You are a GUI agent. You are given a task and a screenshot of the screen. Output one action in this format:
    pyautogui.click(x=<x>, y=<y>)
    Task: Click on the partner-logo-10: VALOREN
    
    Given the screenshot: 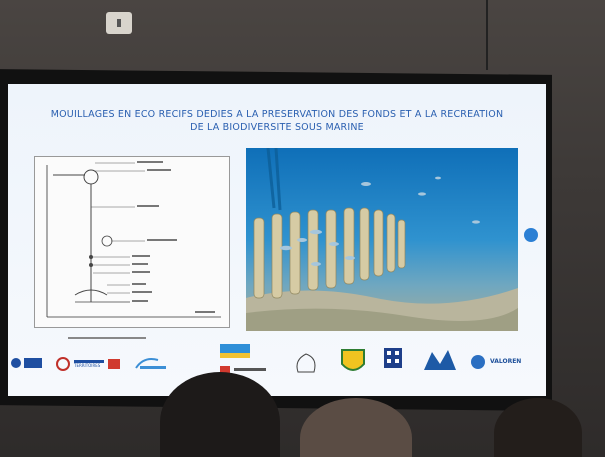 What is the action you would take?
    pyautogui.click(x=506, y=362)
    